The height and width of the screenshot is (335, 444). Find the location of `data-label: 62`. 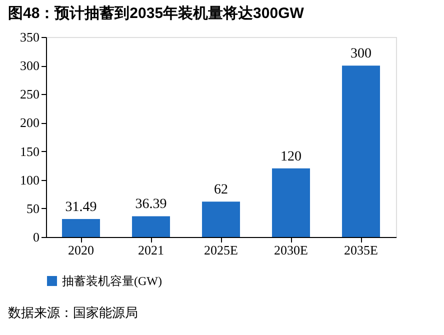

data-label: 62 is located at coordinates (221, 190).